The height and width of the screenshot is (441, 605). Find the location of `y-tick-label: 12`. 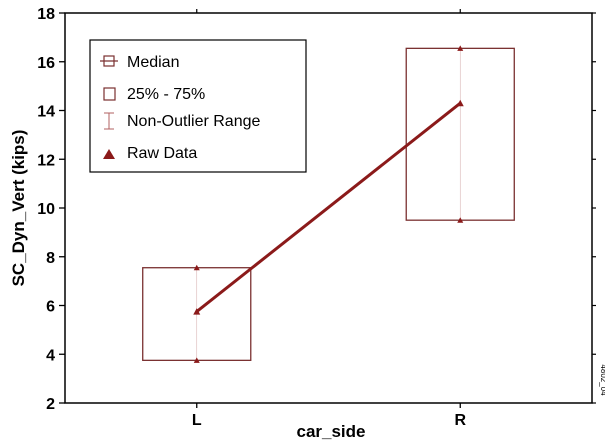

y-tick-label: 12 is located at coordinates (46, 160).